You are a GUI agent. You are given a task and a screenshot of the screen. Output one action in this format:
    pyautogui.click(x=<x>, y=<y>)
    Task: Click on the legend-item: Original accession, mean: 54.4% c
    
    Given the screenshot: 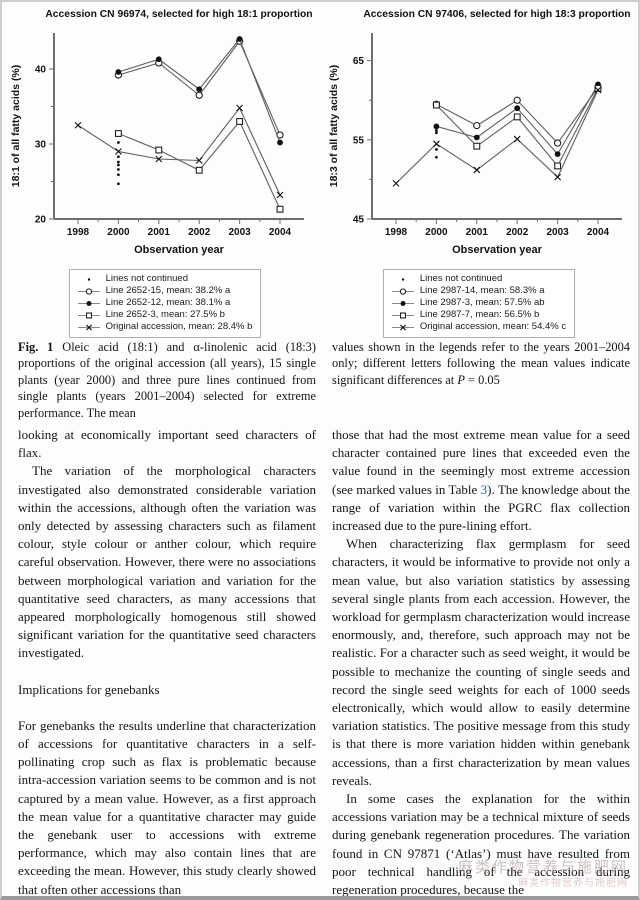 What is the action you would take?
    pyautogui.click(x=478, y=327)
    